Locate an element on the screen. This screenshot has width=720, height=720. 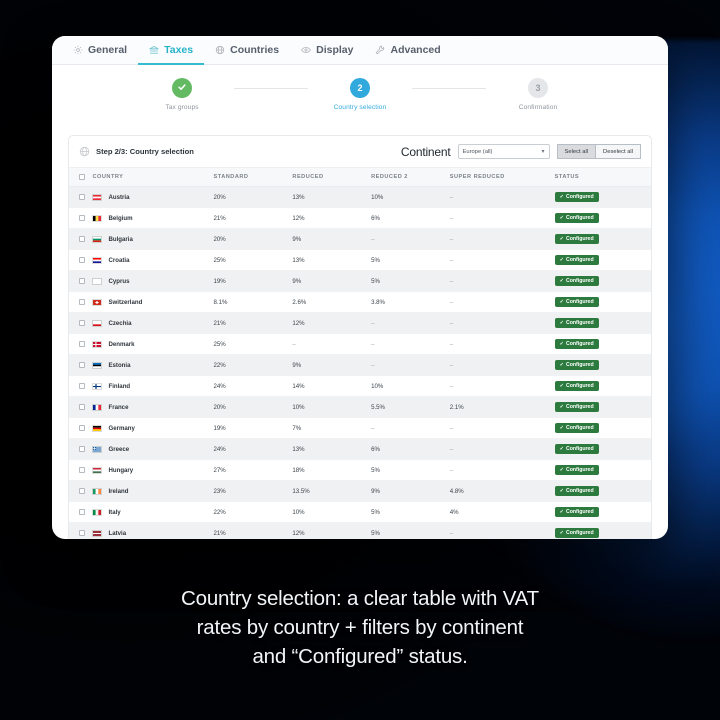
column-header-standard: STANDARD is located at coordinates (253, 177).